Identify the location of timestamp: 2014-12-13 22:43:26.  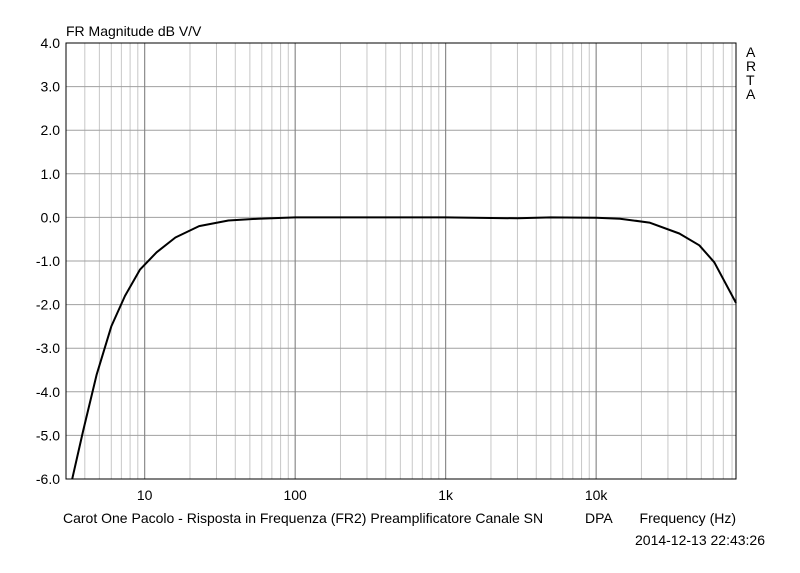
(700, 540).